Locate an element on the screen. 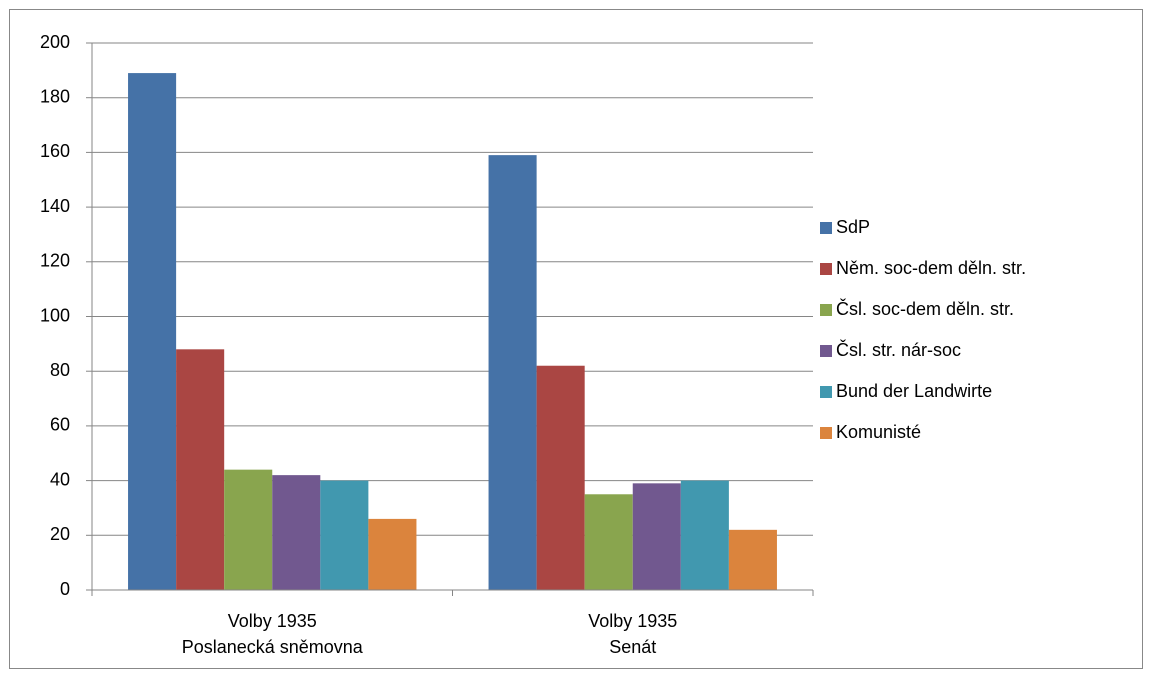 This screenshot has width=1152, height=679. y-tick-label: 120 is located at coordinates (55, 261).